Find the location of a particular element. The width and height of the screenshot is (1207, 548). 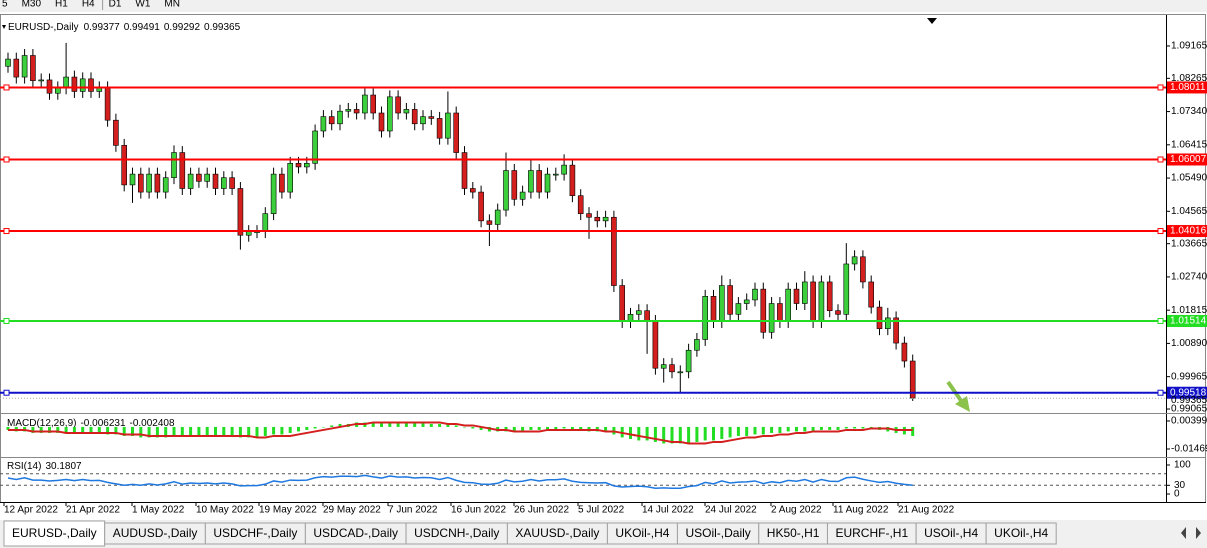

macd-signal-line is located at coordinates (460, 433).